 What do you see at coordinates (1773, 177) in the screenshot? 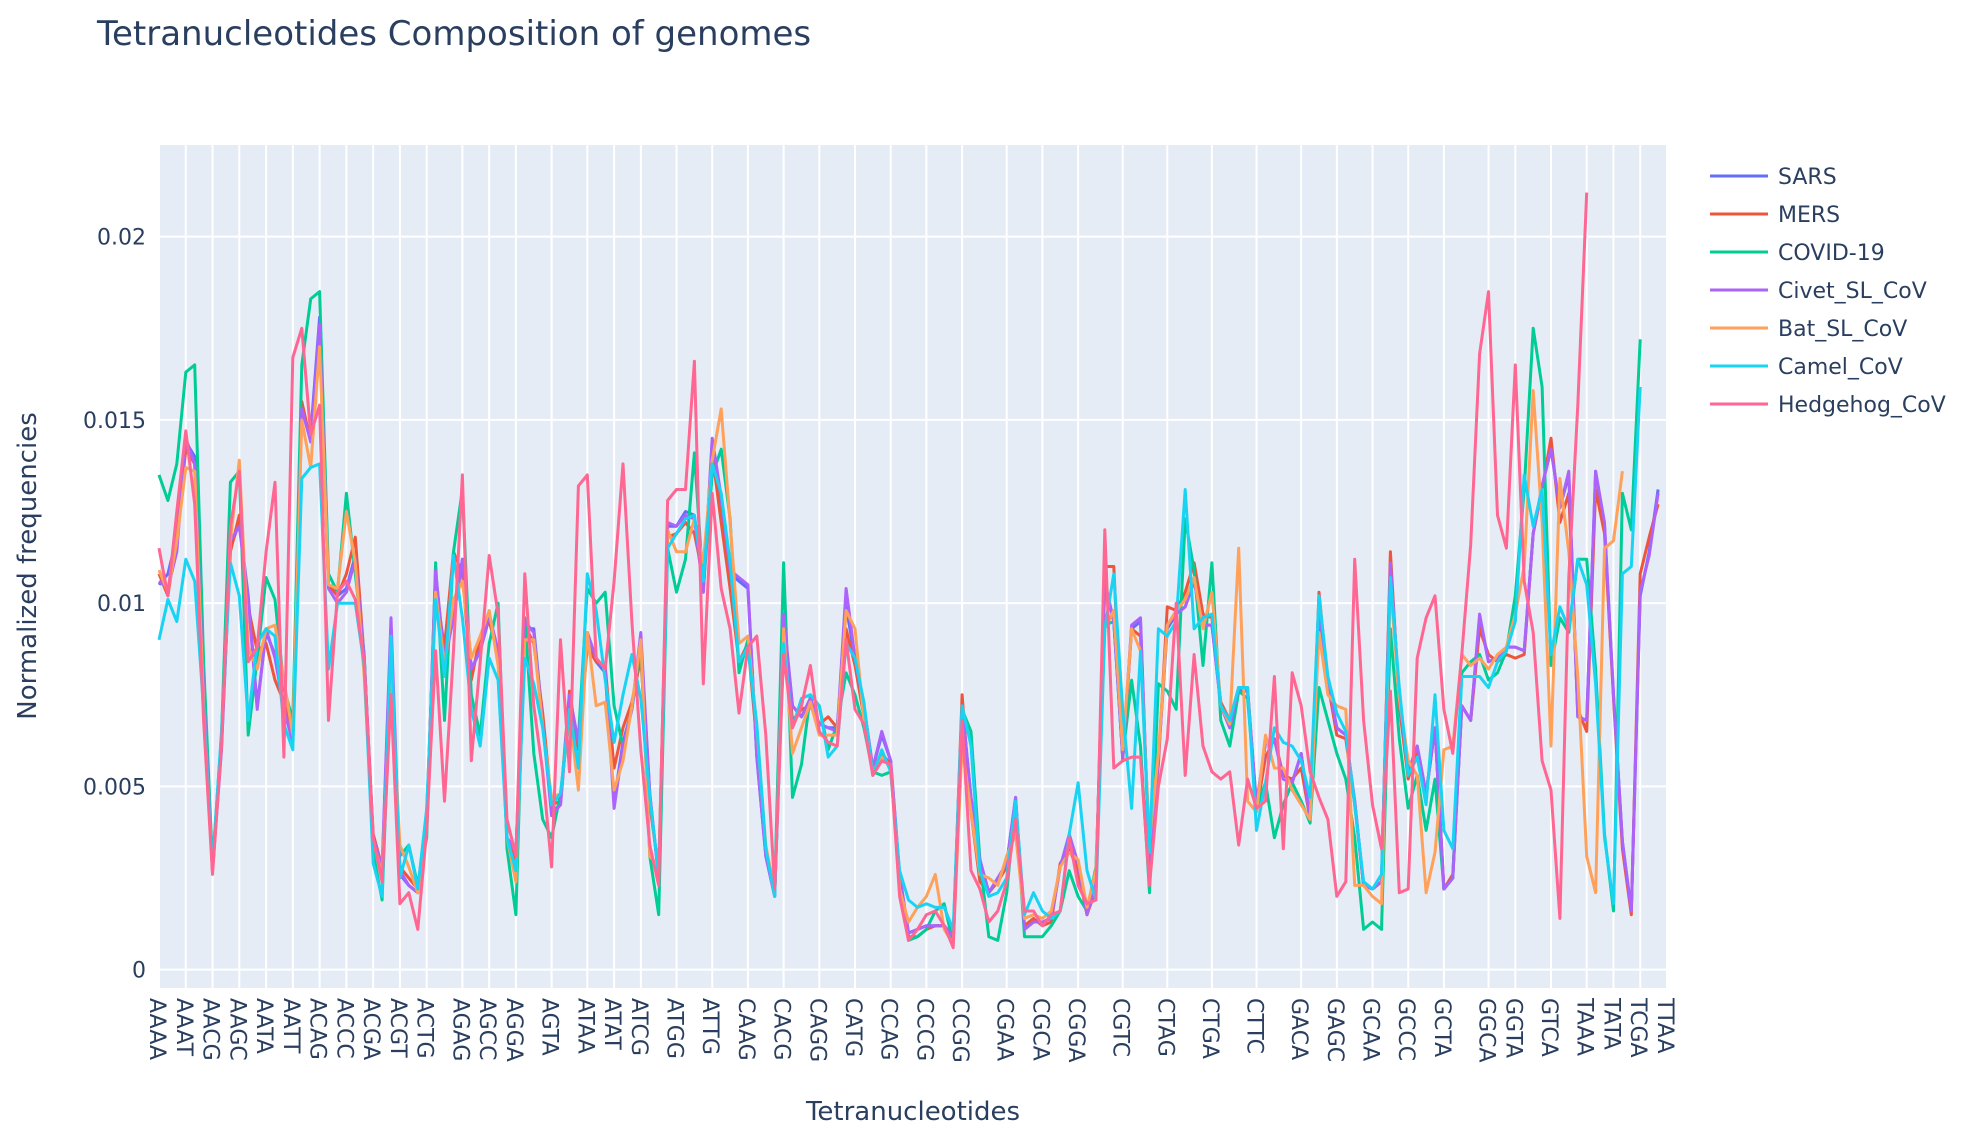
I see `legend-item-sars: SARS` at bounding box center [1773, 177].